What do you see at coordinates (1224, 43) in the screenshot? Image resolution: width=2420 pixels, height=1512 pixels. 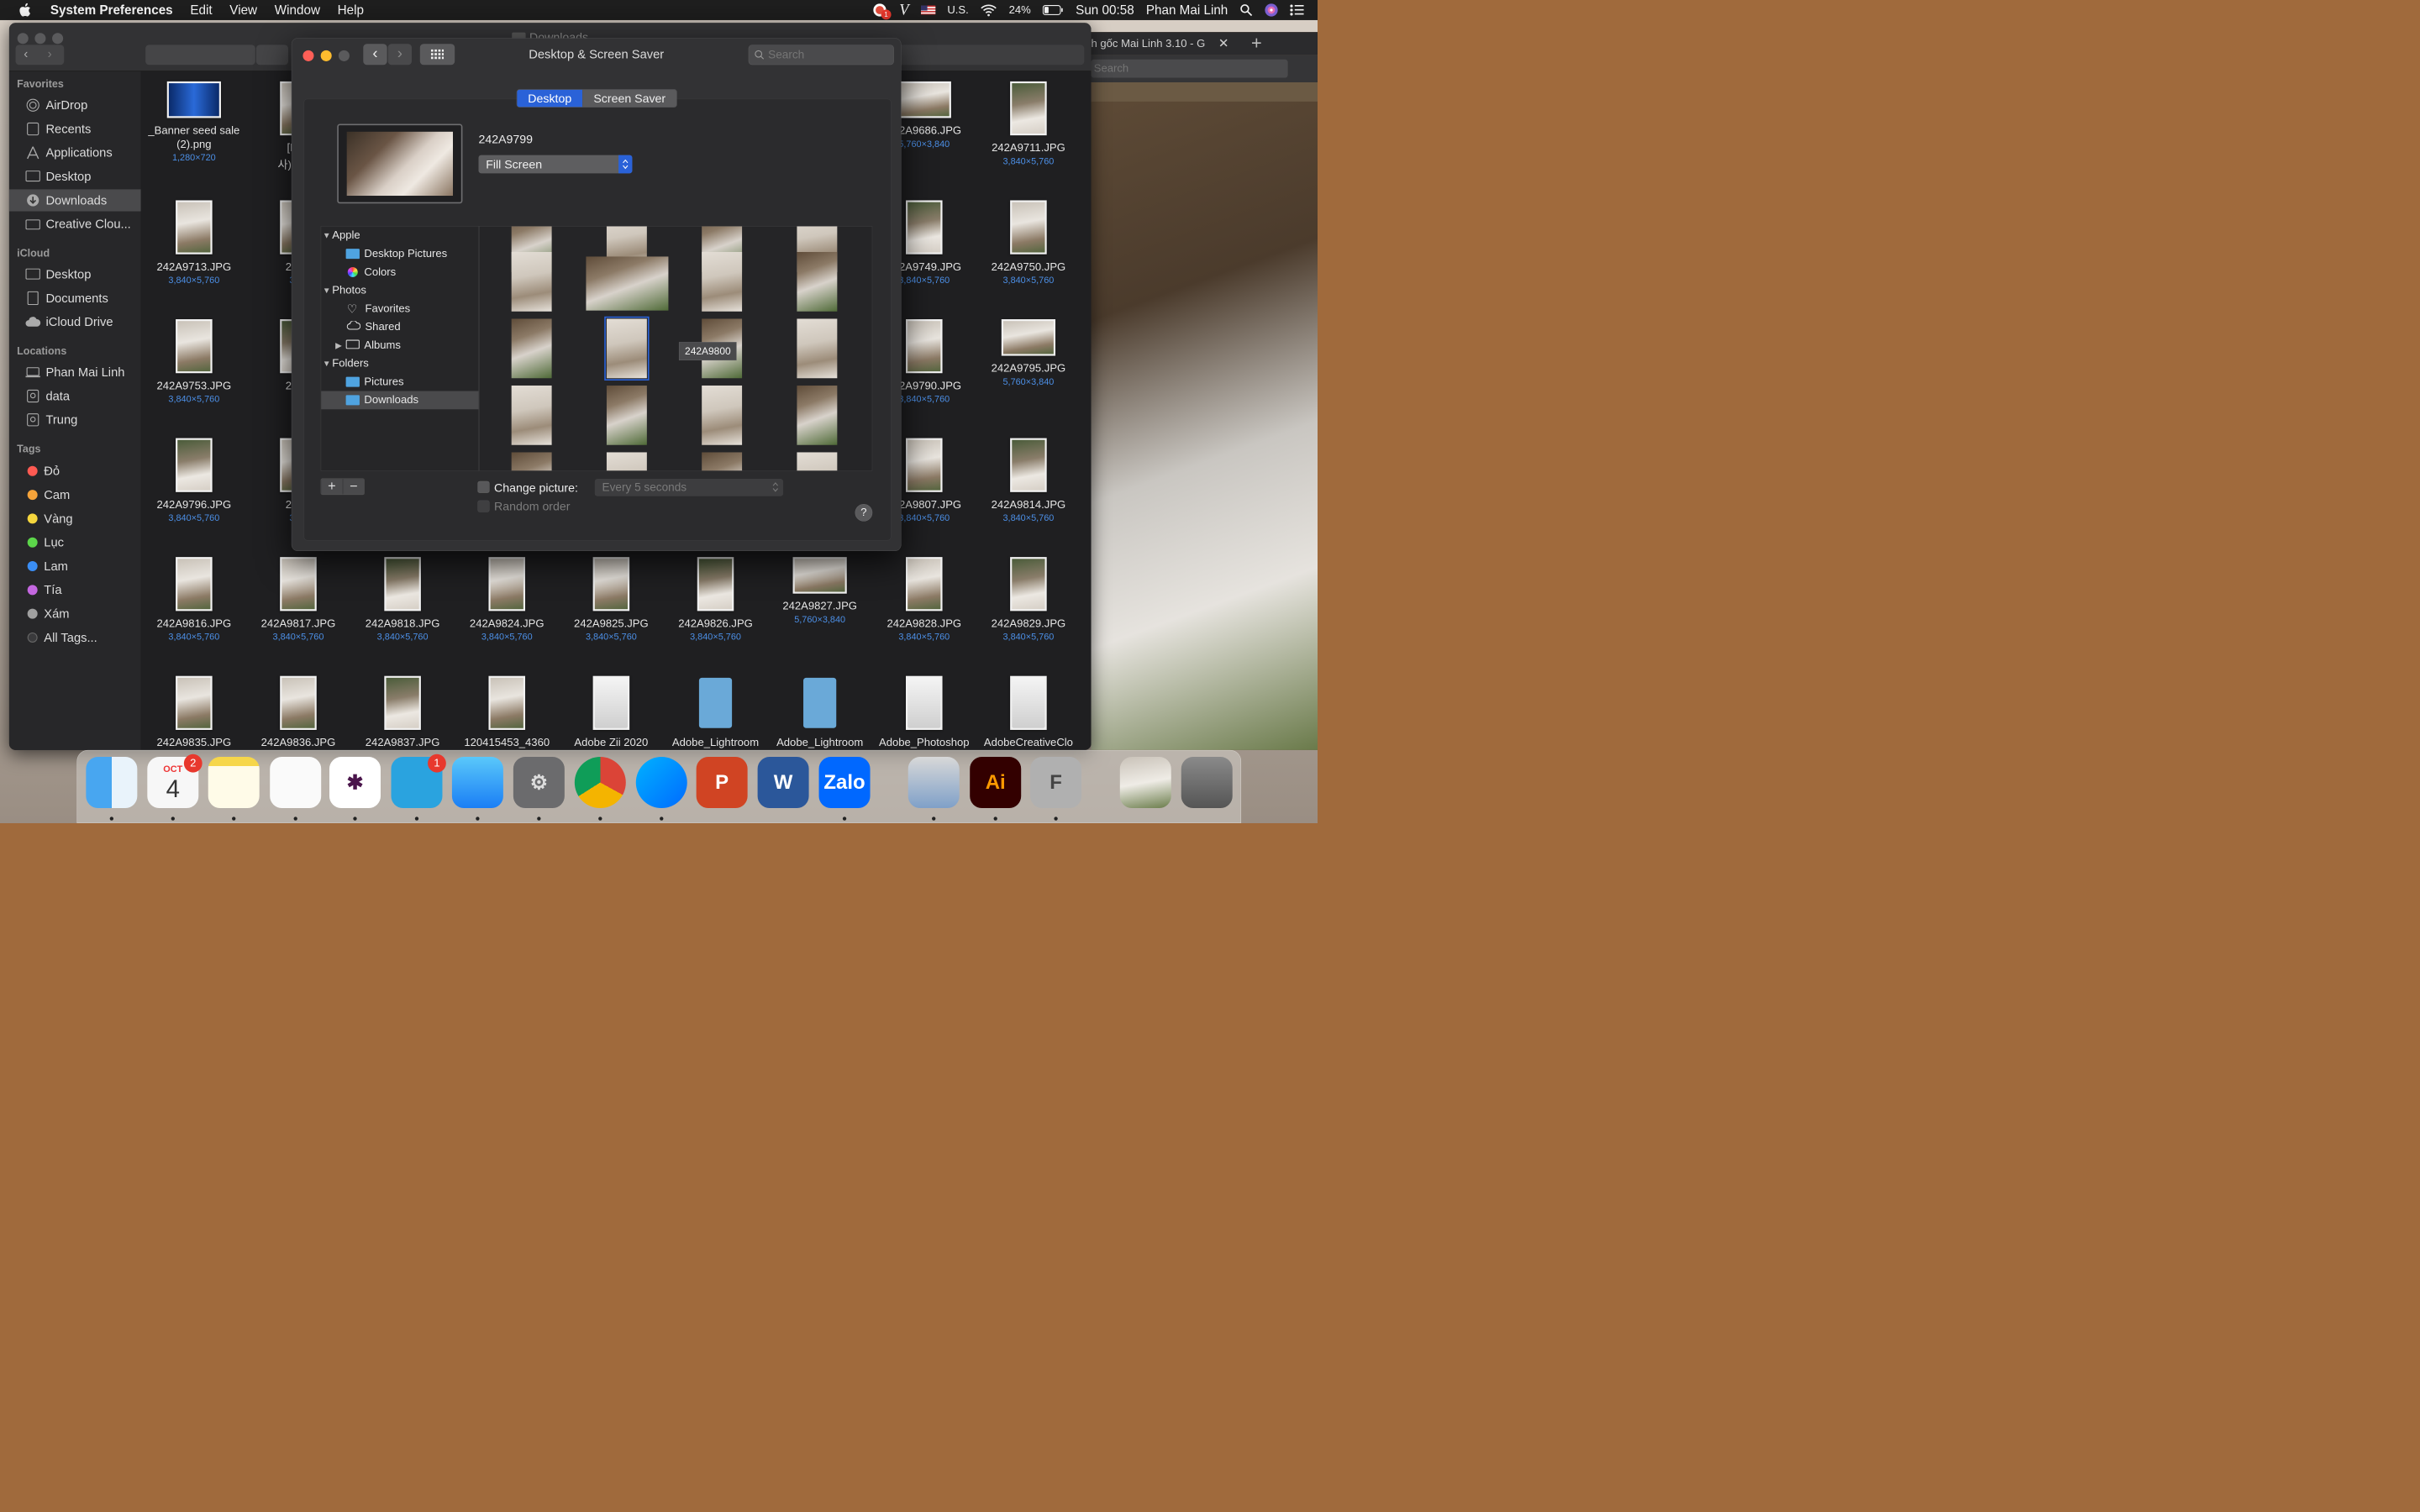 I see `close-tab-icon: ✕` at bounding box center [1224, 43].